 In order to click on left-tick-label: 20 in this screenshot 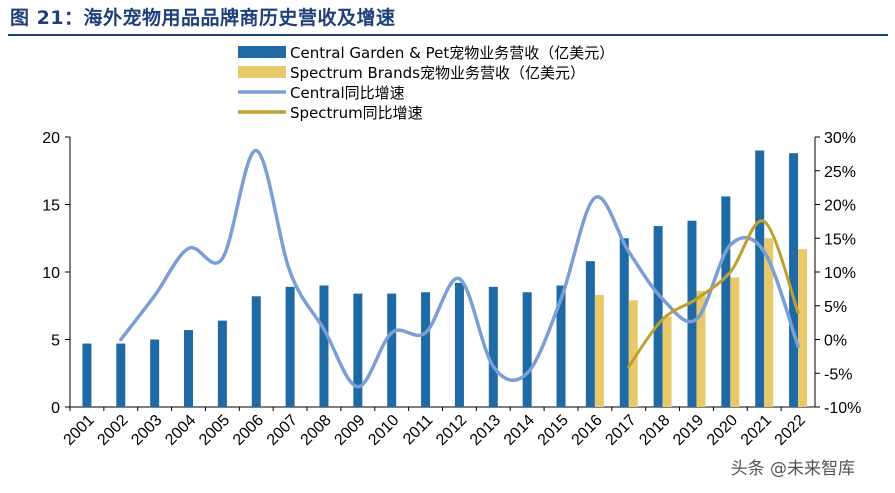, I will do `click(51, 138)`.